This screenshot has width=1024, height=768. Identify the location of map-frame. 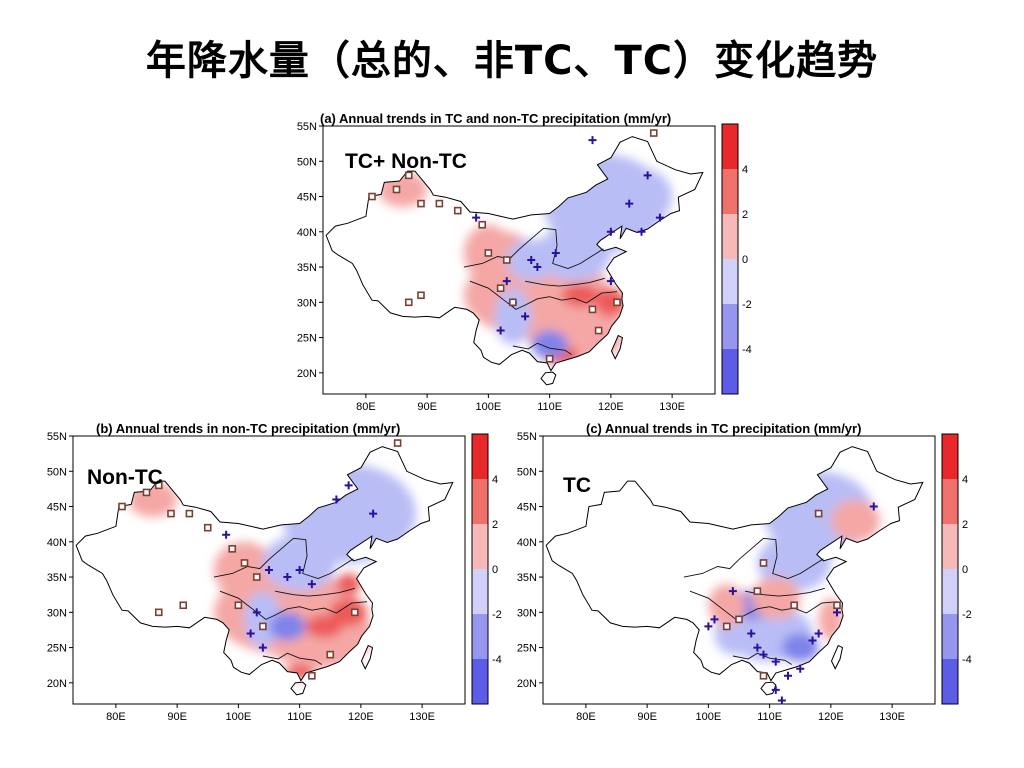
(739, 570).